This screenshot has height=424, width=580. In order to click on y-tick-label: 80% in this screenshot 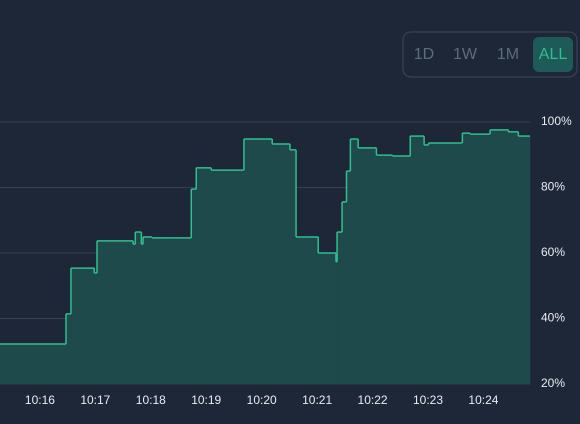, I will do `click(553, 187)`.